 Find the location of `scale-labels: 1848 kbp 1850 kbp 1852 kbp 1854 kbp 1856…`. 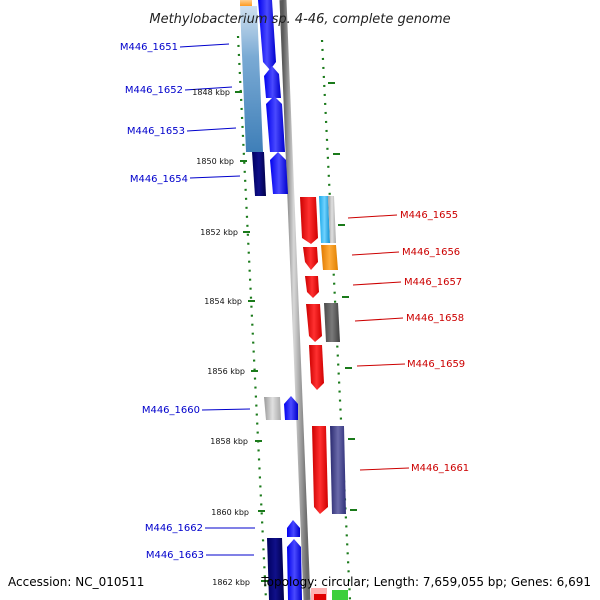

scale-labels: 1848 kbp 1850 kbp 1852 kbp 1854 kbp 1856… is located at coordinates (221, 337).